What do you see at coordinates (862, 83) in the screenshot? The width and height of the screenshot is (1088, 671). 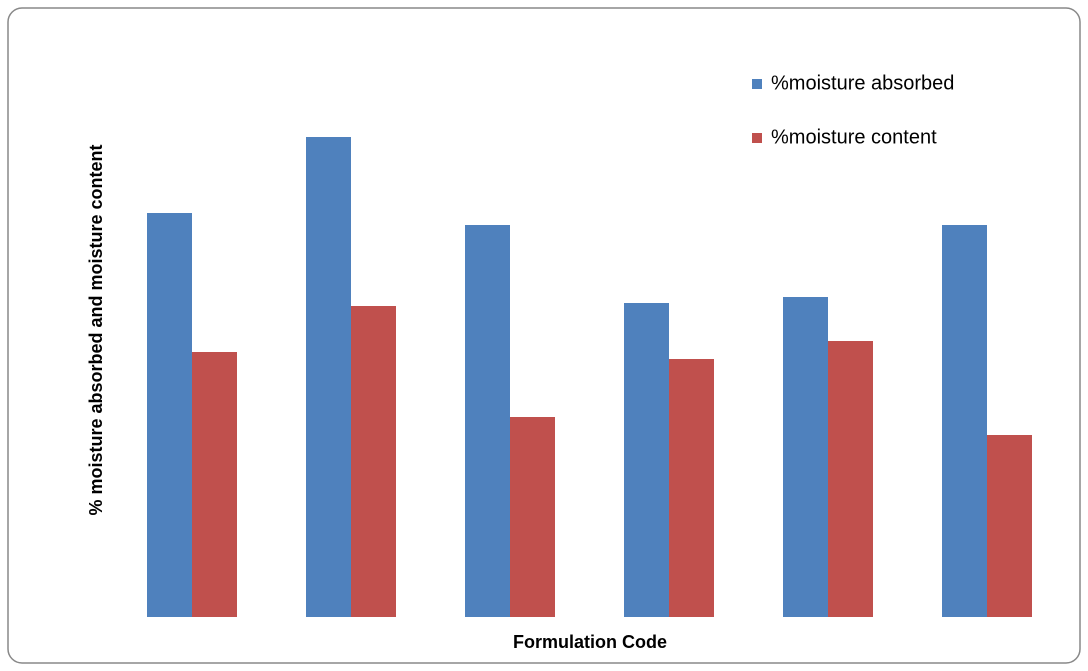 I see `legend-label: %moisture absorbed` at bounding box center [862, 83].